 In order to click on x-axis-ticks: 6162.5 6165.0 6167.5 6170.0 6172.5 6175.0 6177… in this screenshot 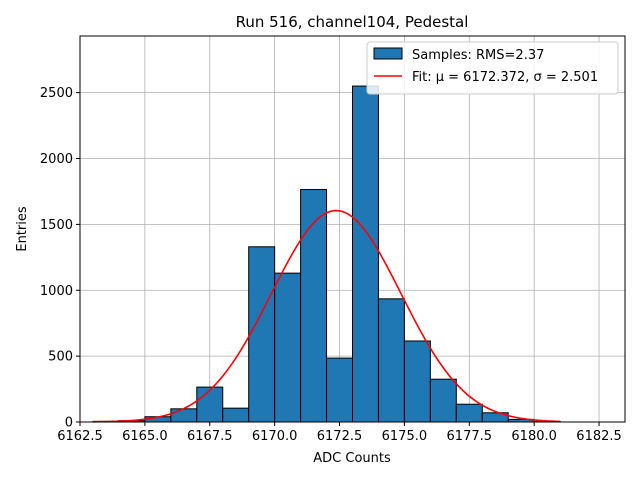, I will do `click(339, 433)`.